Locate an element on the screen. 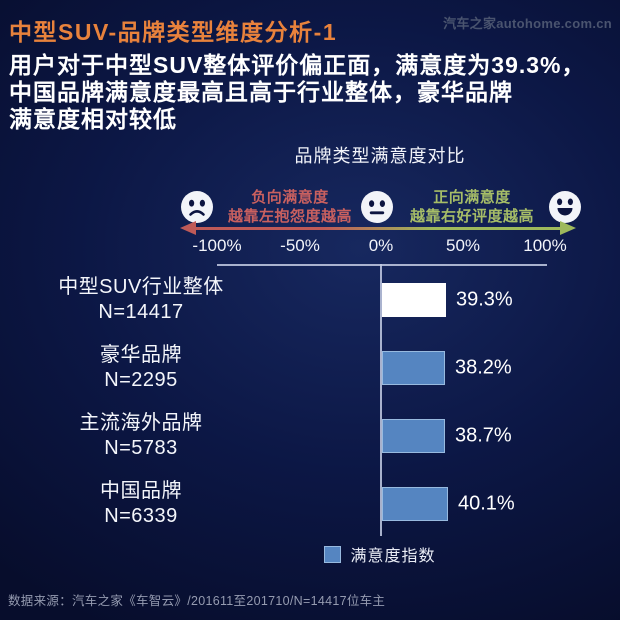  summary-line-2: 中国品牌满意度最高且高于行业整体，豪华品牌 is located at coordinates (261, 92).